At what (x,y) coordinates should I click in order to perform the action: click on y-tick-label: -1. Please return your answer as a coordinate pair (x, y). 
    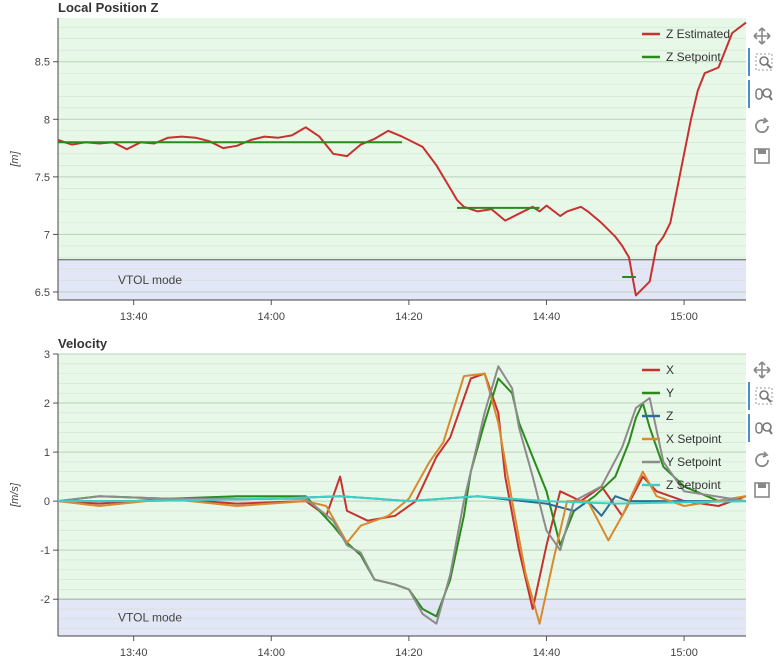
    Looking at the image, I should click on (45, 551).